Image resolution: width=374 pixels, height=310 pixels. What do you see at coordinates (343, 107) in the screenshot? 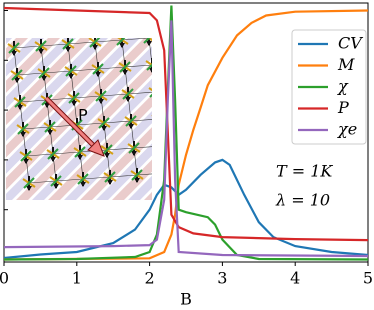
I see `legend-label: P` at bounding box center [343, 107].